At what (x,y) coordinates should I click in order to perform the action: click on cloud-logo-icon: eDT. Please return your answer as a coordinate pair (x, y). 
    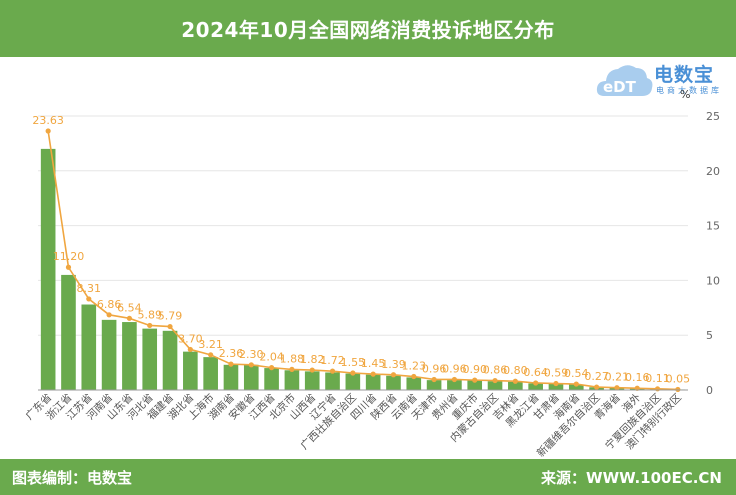
    Looking at the image, I should click on (624, 80).